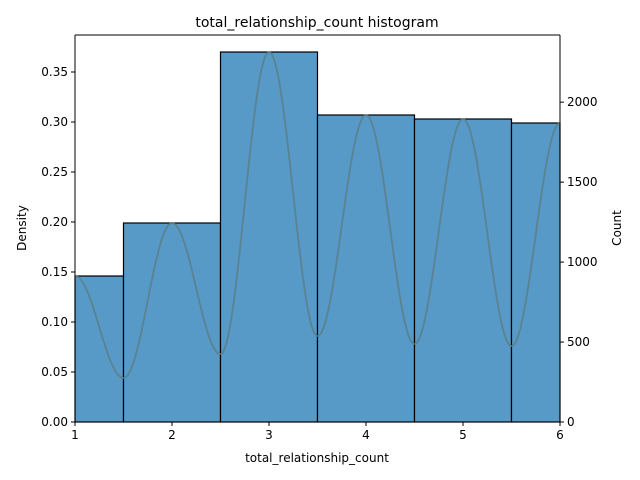  Describe the element at coordinates (582, 262) in the screenshot. I see `y2-tick-label: 1000` at that location.